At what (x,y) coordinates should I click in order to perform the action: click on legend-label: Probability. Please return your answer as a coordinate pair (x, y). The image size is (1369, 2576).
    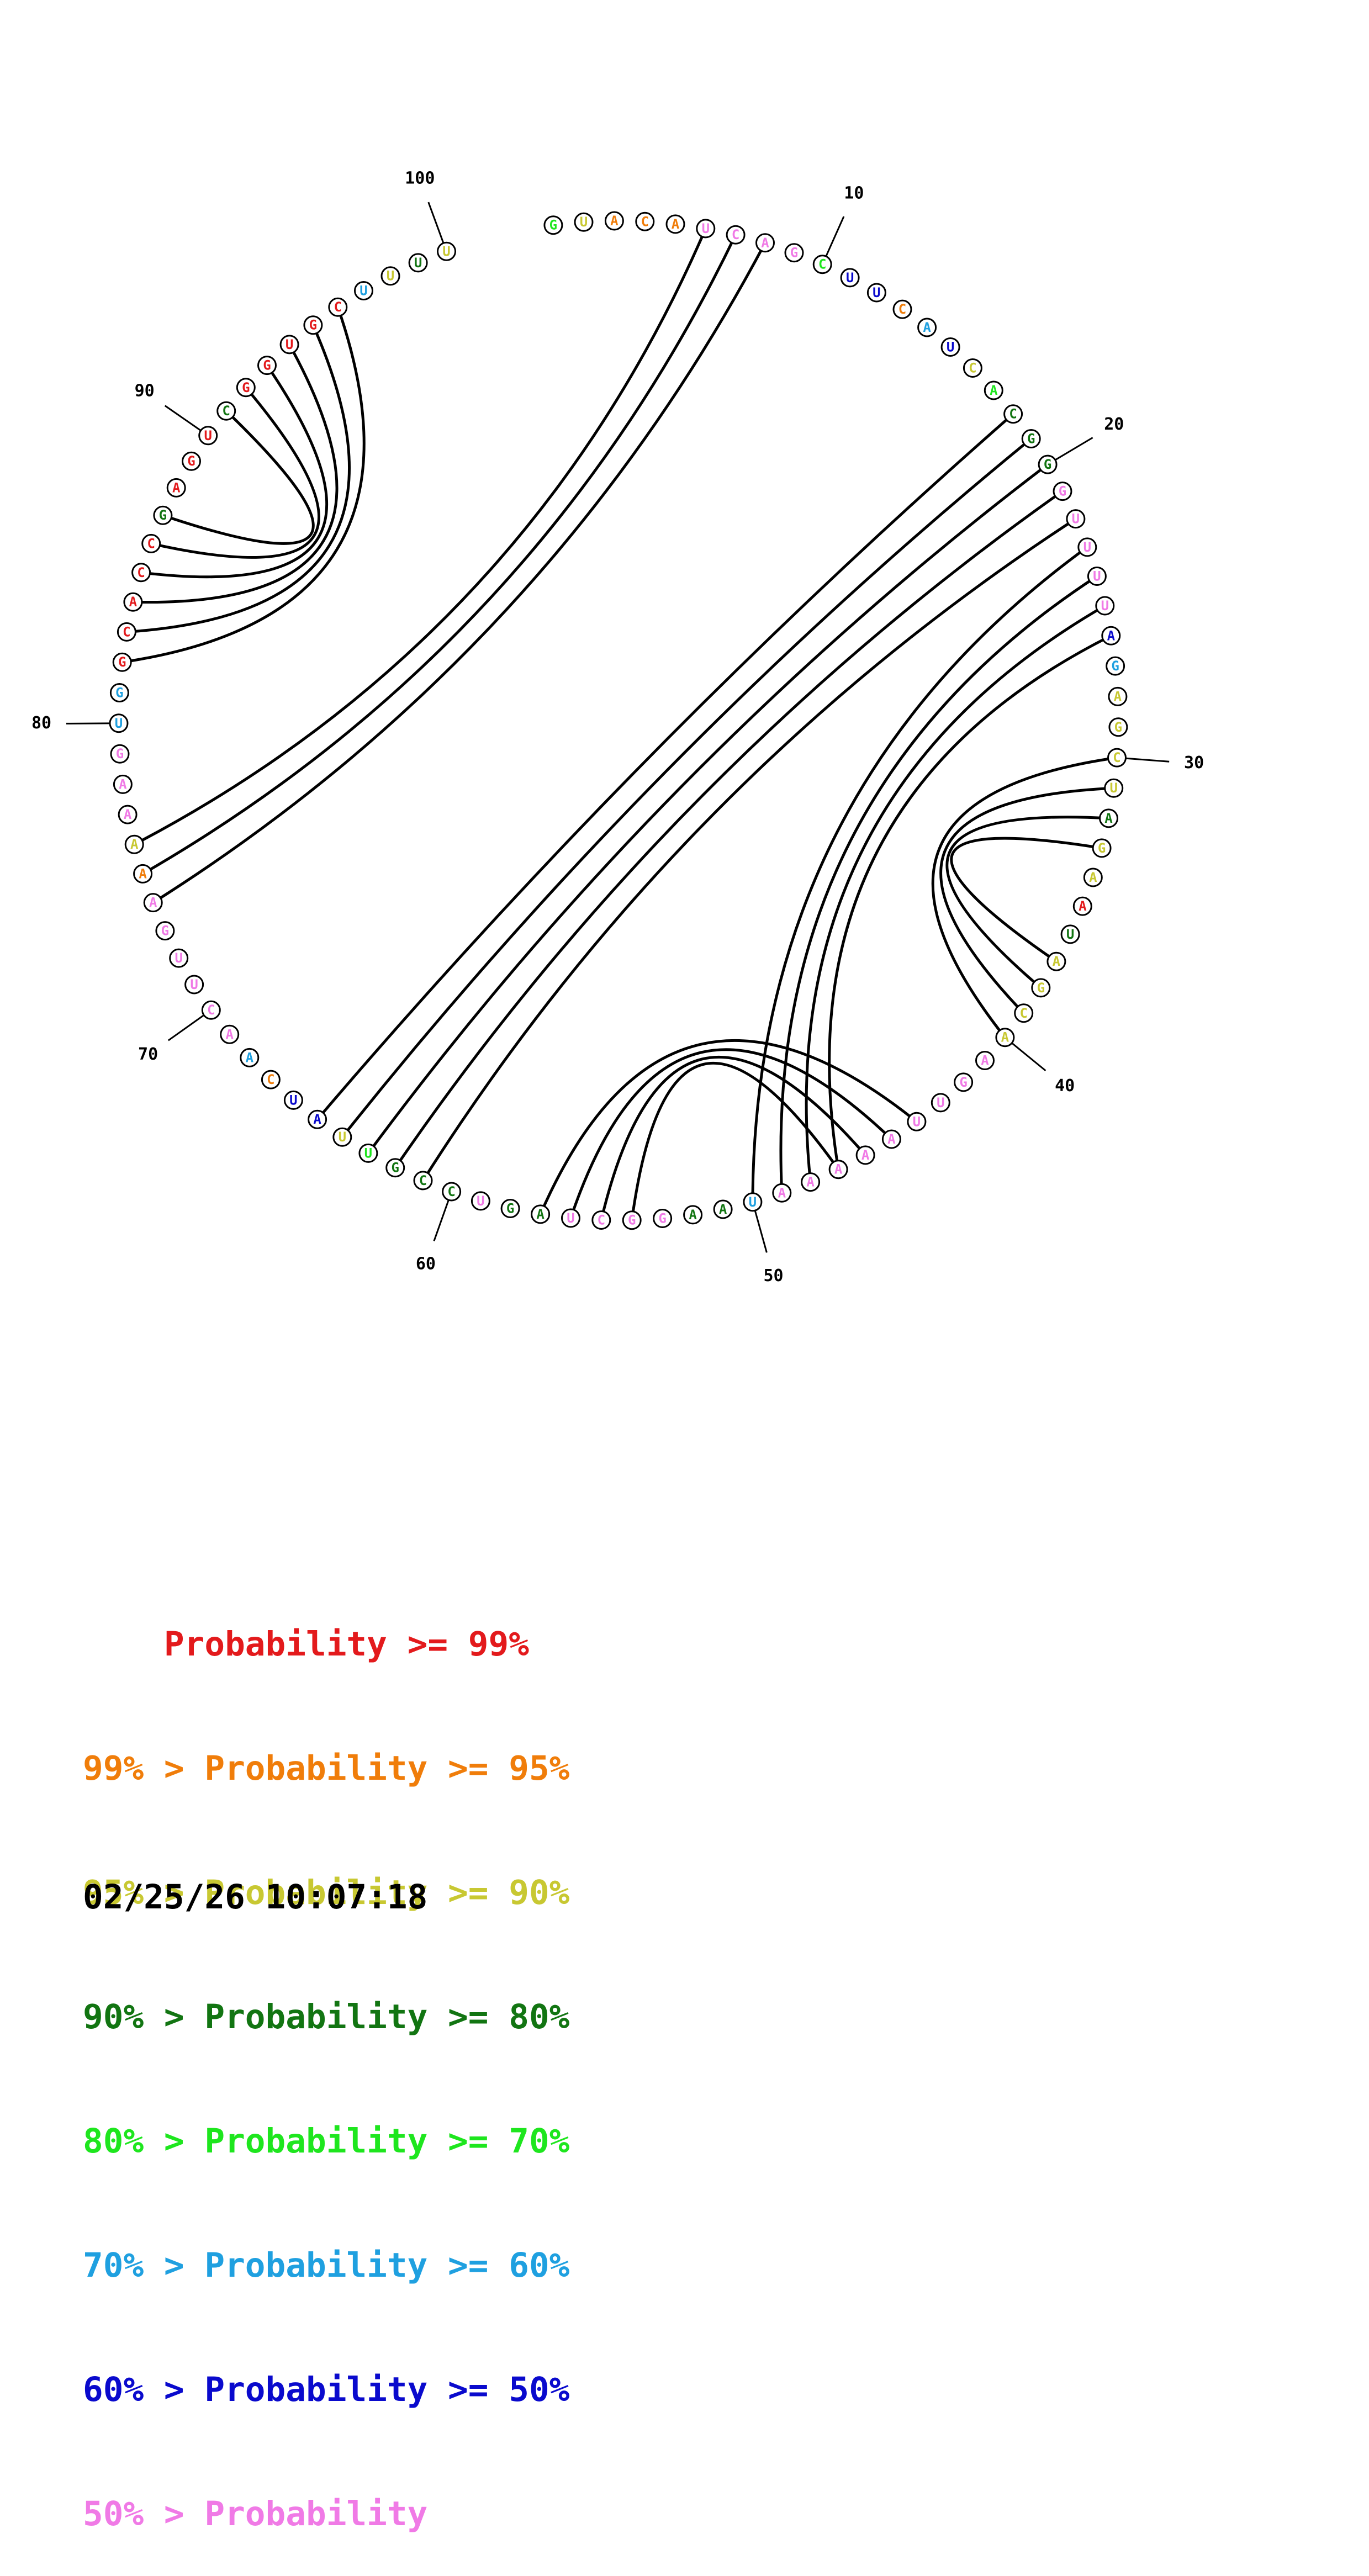
    Looking at the image, I should click on (316, 2513).